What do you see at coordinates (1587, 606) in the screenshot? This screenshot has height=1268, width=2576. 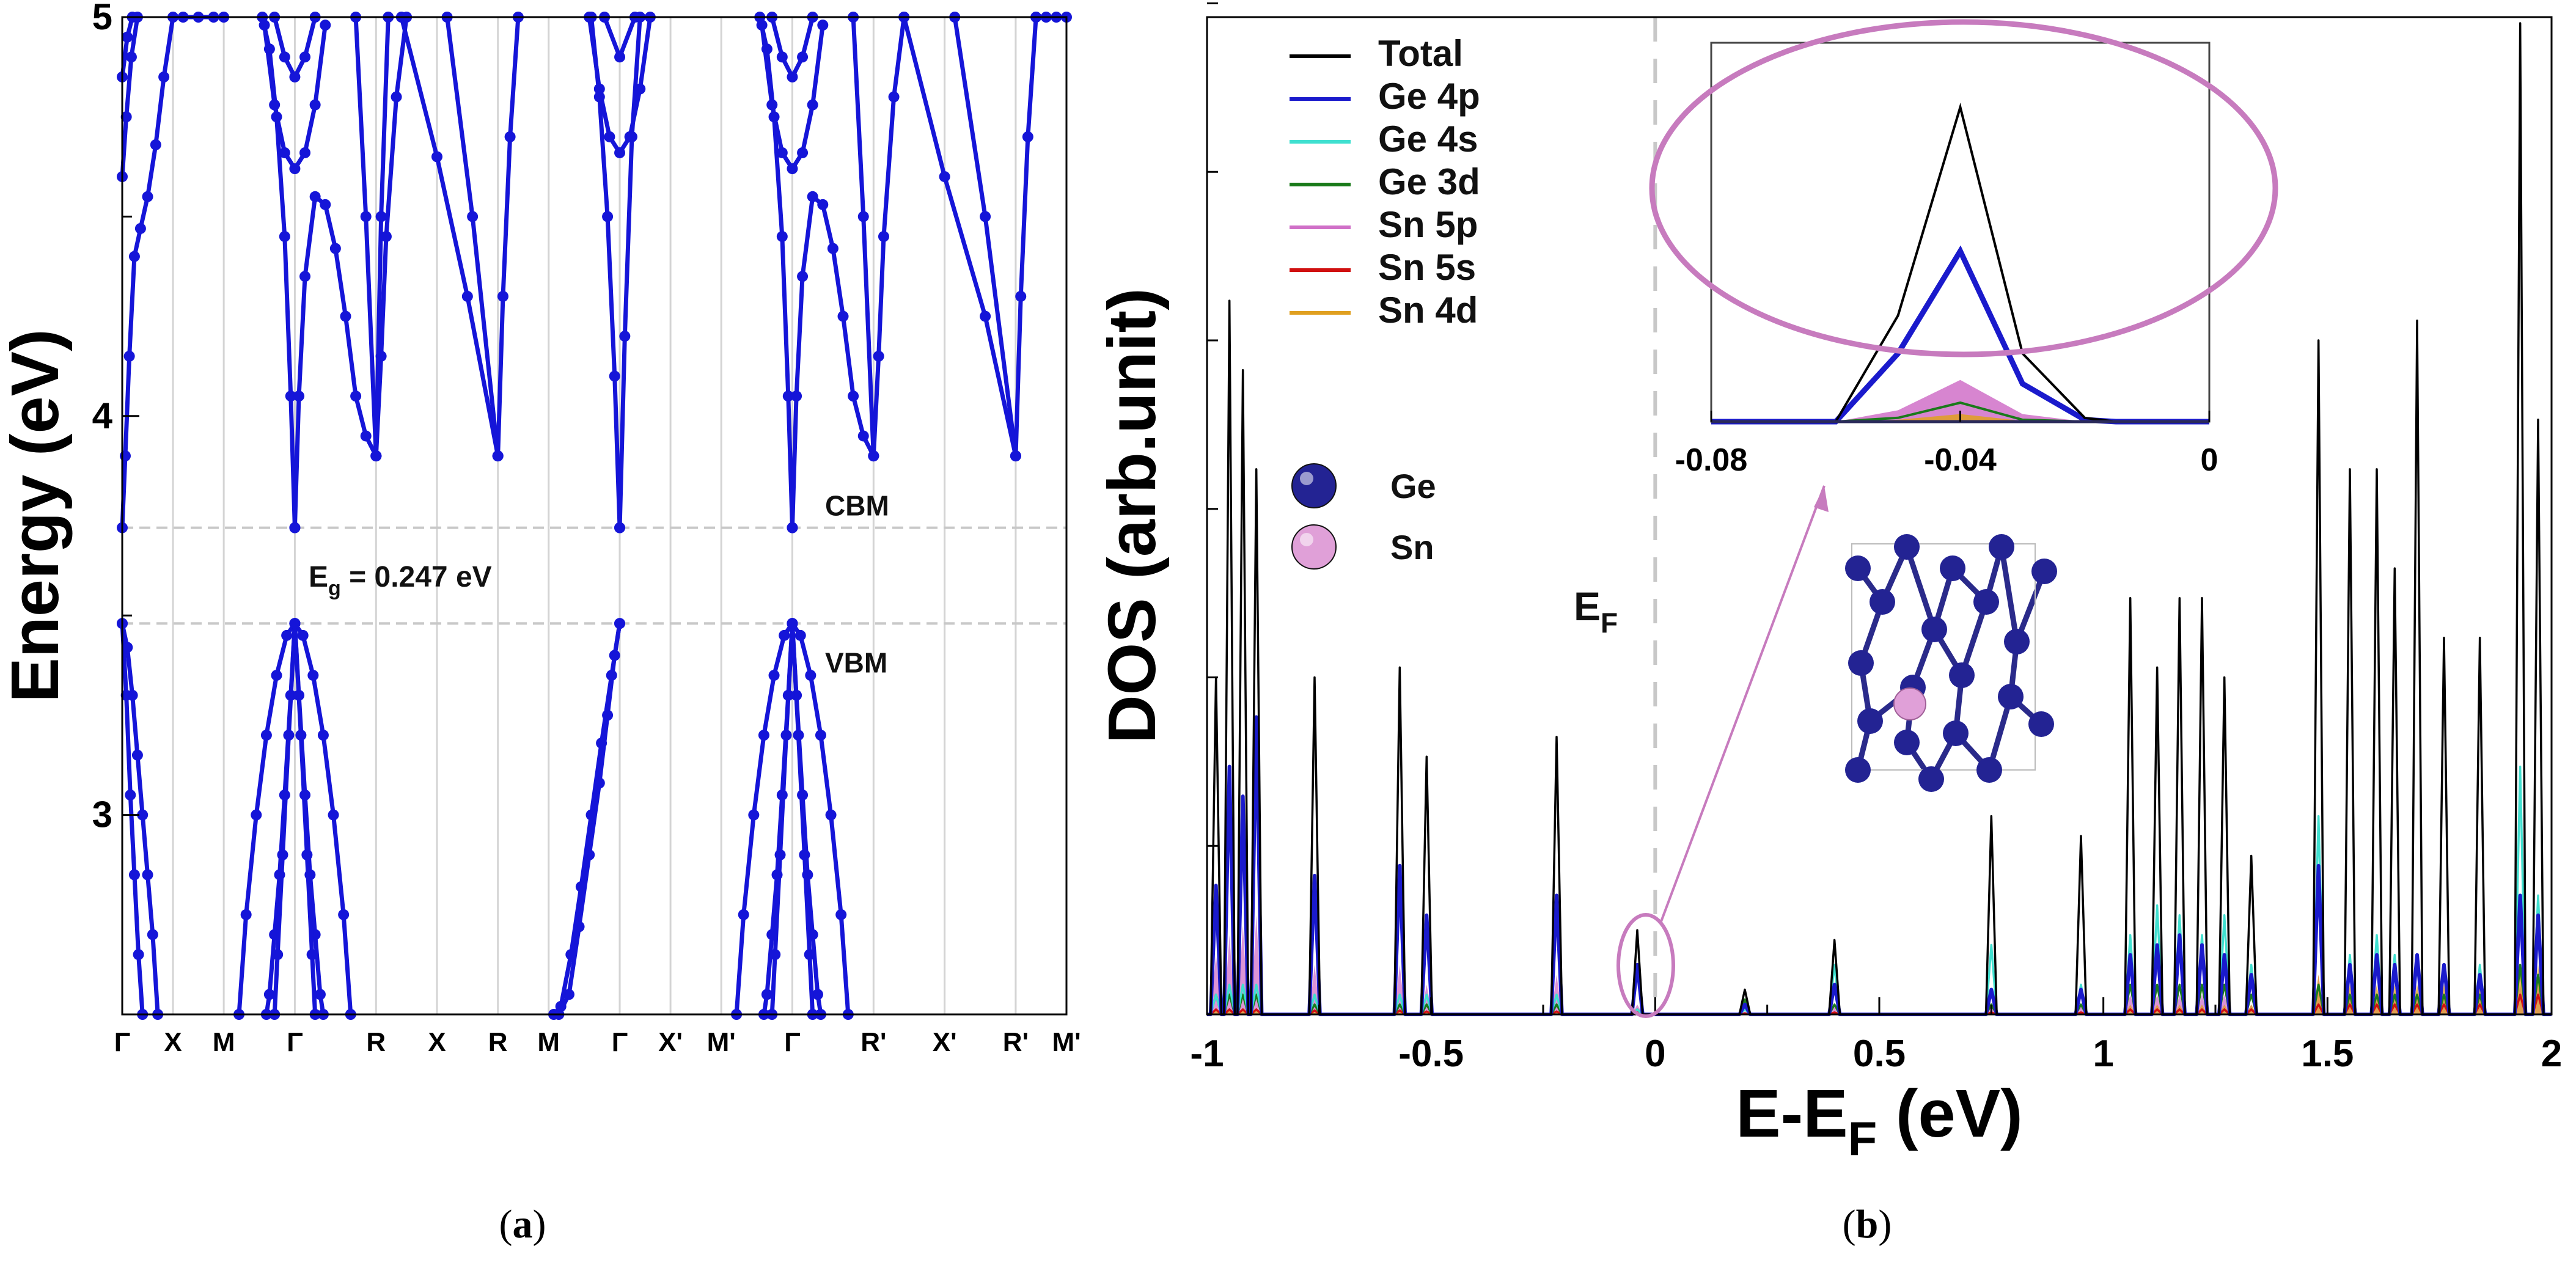 I see `fermi-e: E` at bounding box center [1587, 606].